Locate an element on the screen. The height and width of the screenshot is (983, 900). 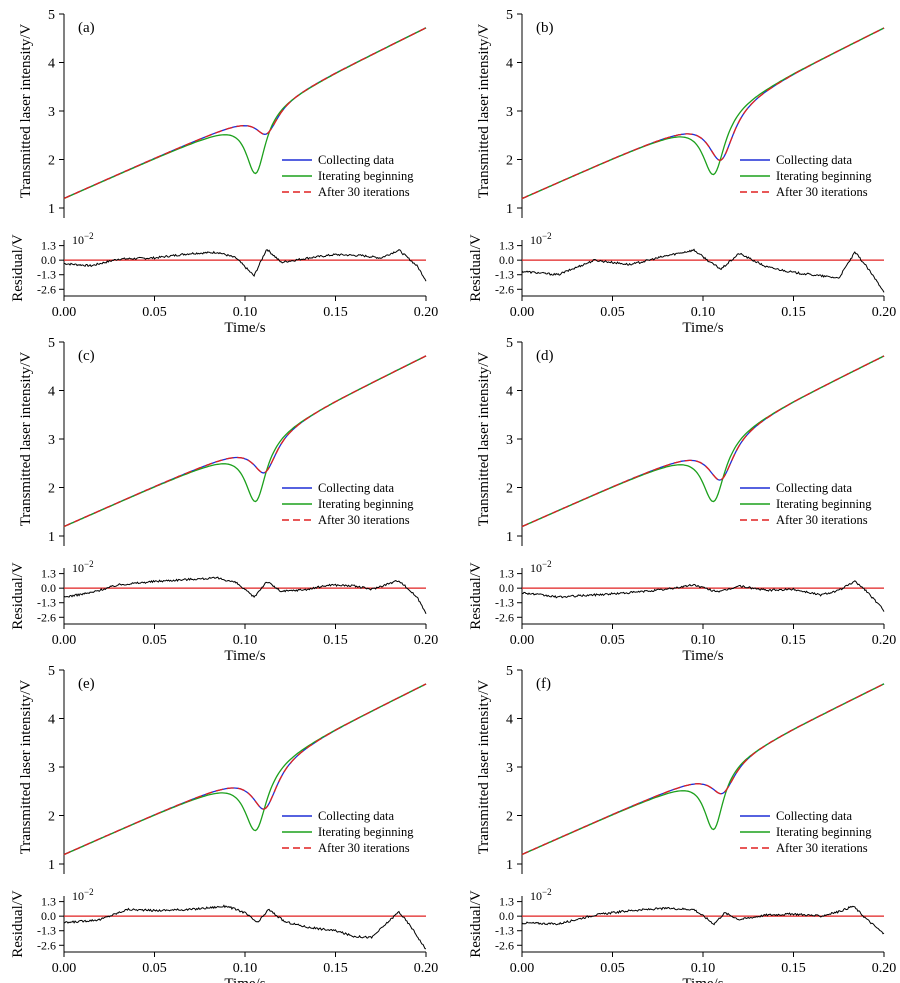
panel-label: (c) is located at coordinates (86, 356).